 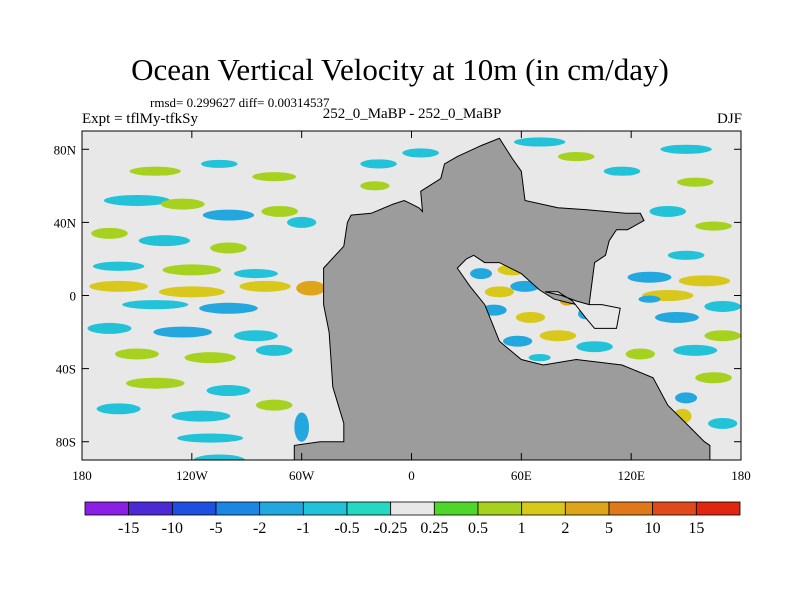 What do you see at coordinates (192, 475) in the screenshot?
I see `x-tick-label: 120W` at bounding box center [192, 475].